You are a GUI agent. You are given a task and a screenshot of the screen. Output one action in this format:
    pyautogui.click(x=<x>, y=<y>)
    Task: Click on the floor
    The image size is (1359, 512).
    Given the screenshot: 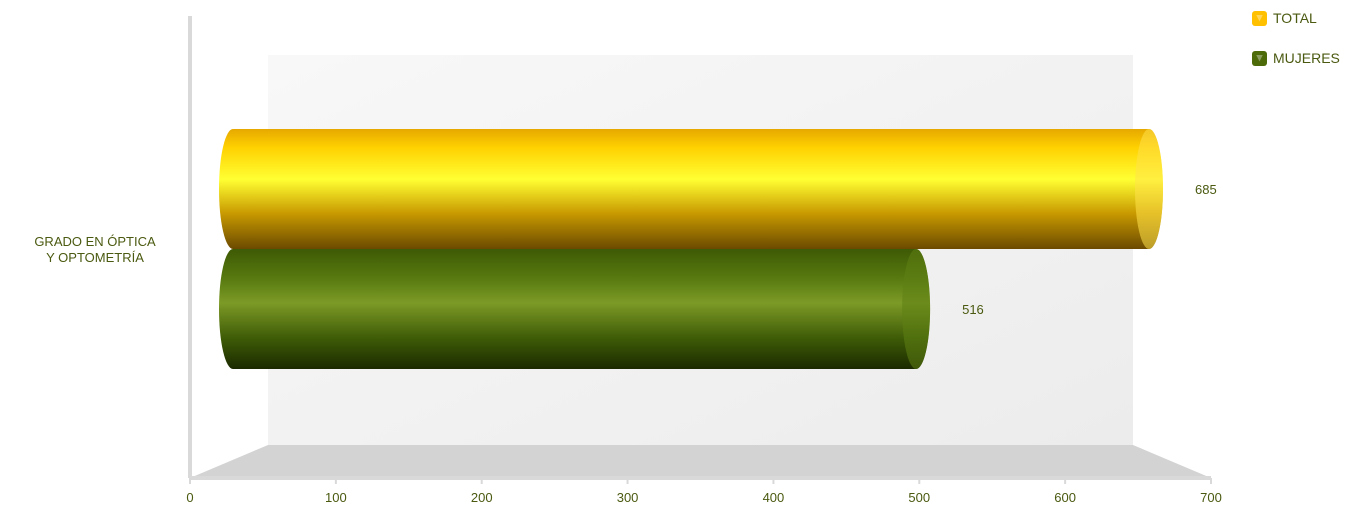 What is the action you would take?
    pyautogui.click(x=700, y=461)
    